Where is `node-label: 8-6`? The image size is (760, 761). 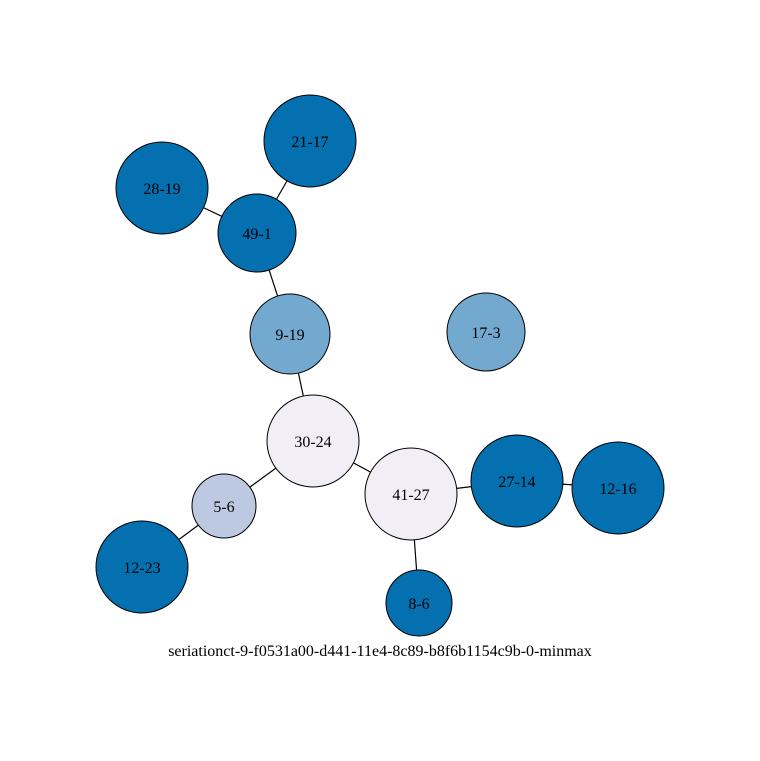
node-label: 8-6 is located at coordinates (418, 604).